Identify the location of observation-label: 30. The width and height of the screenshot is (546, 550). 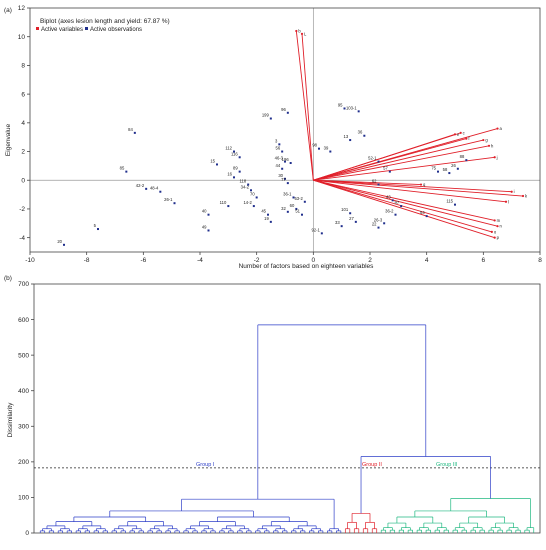
(280, 175).